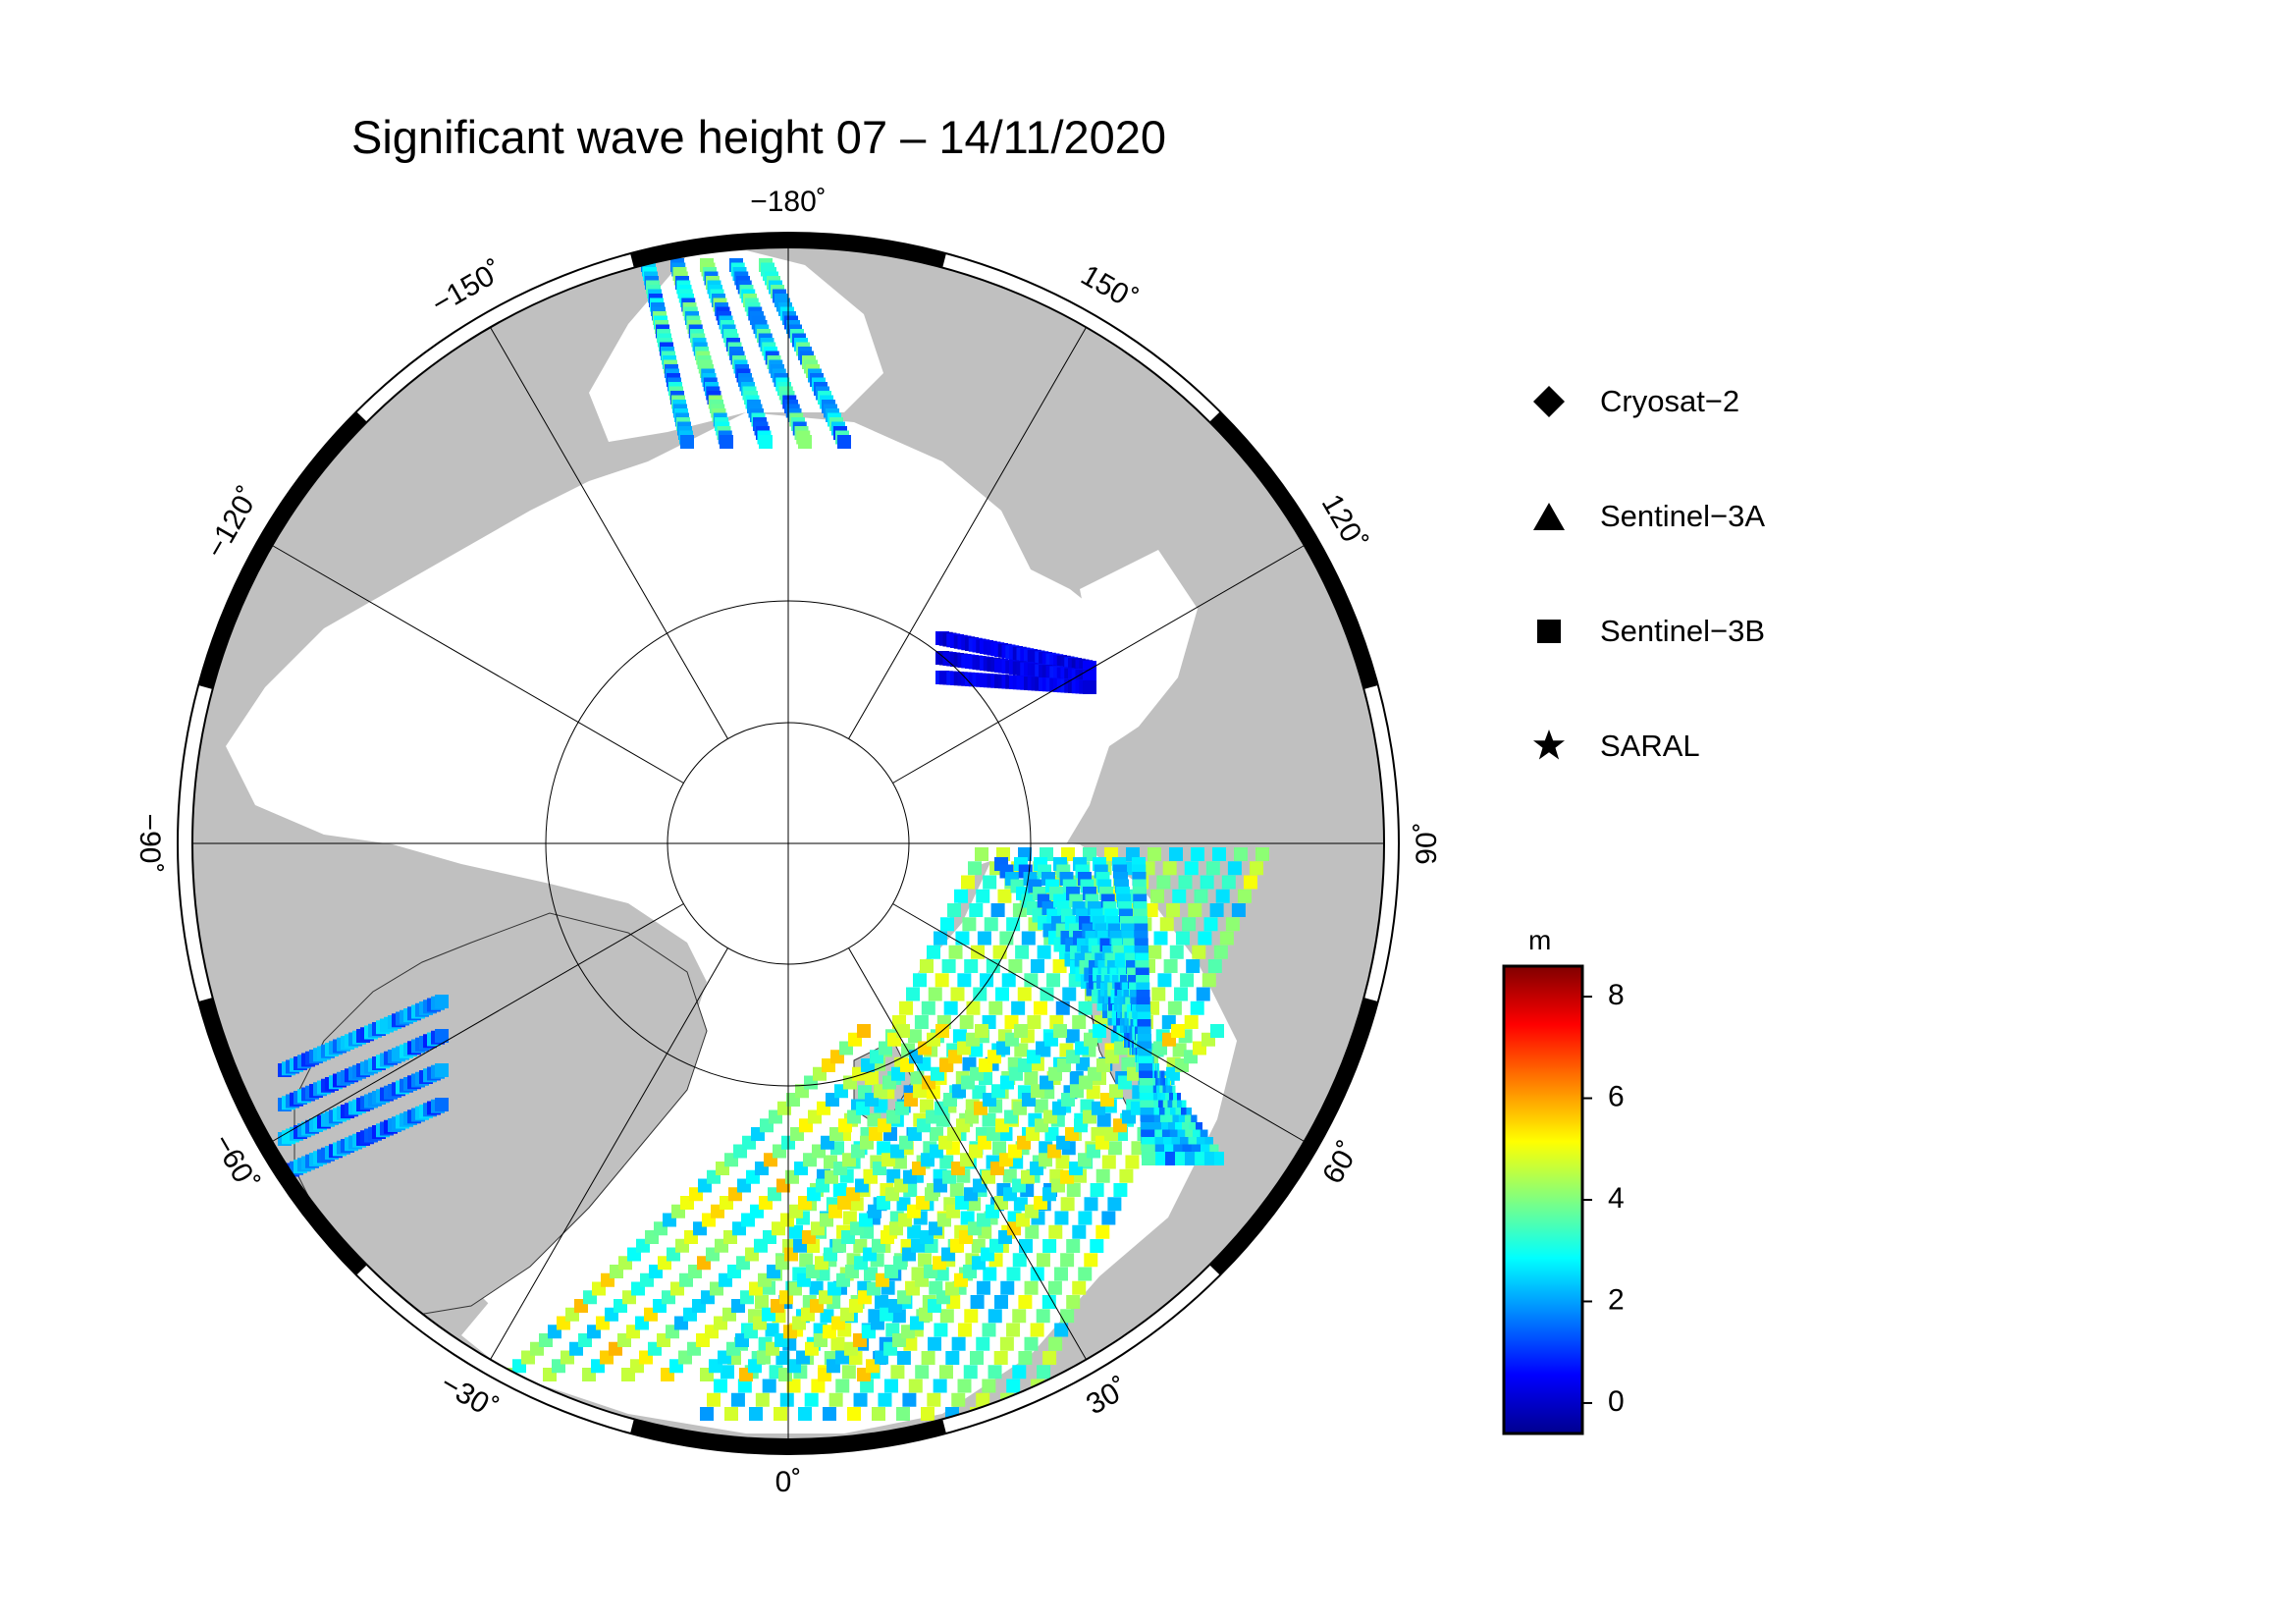 Image resolution: width=2296 pixels, height=1623 pixels. What do you see at coordinates (1615, 746) in the screenshot?
I see `legend-item: SARAL` at bounding box center [1615, 746].